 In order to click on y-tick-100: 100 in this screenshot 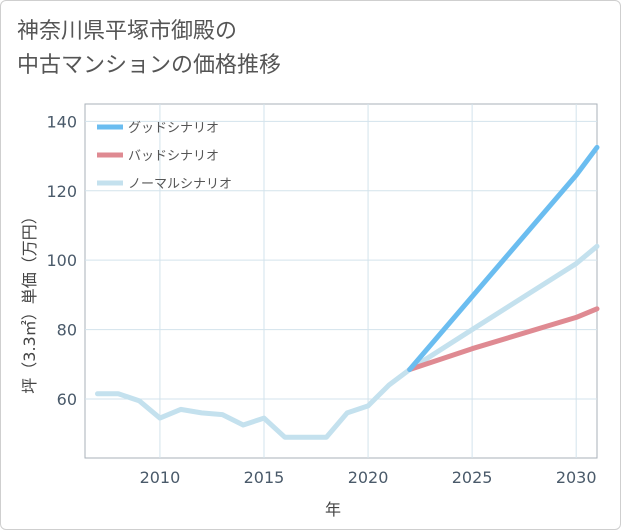, I will do `click(61, 260)`.